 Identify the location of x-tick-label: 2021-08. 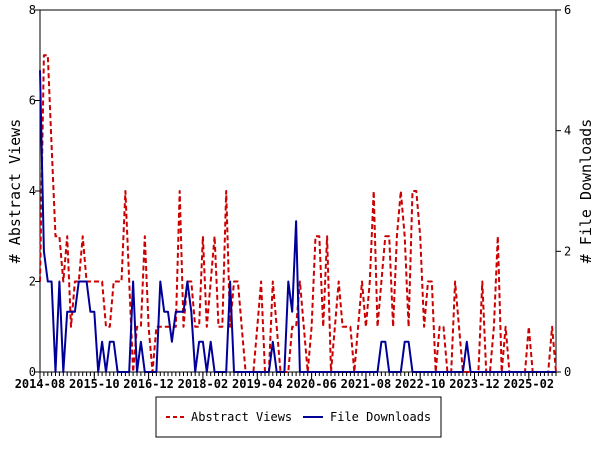
(366, 384).